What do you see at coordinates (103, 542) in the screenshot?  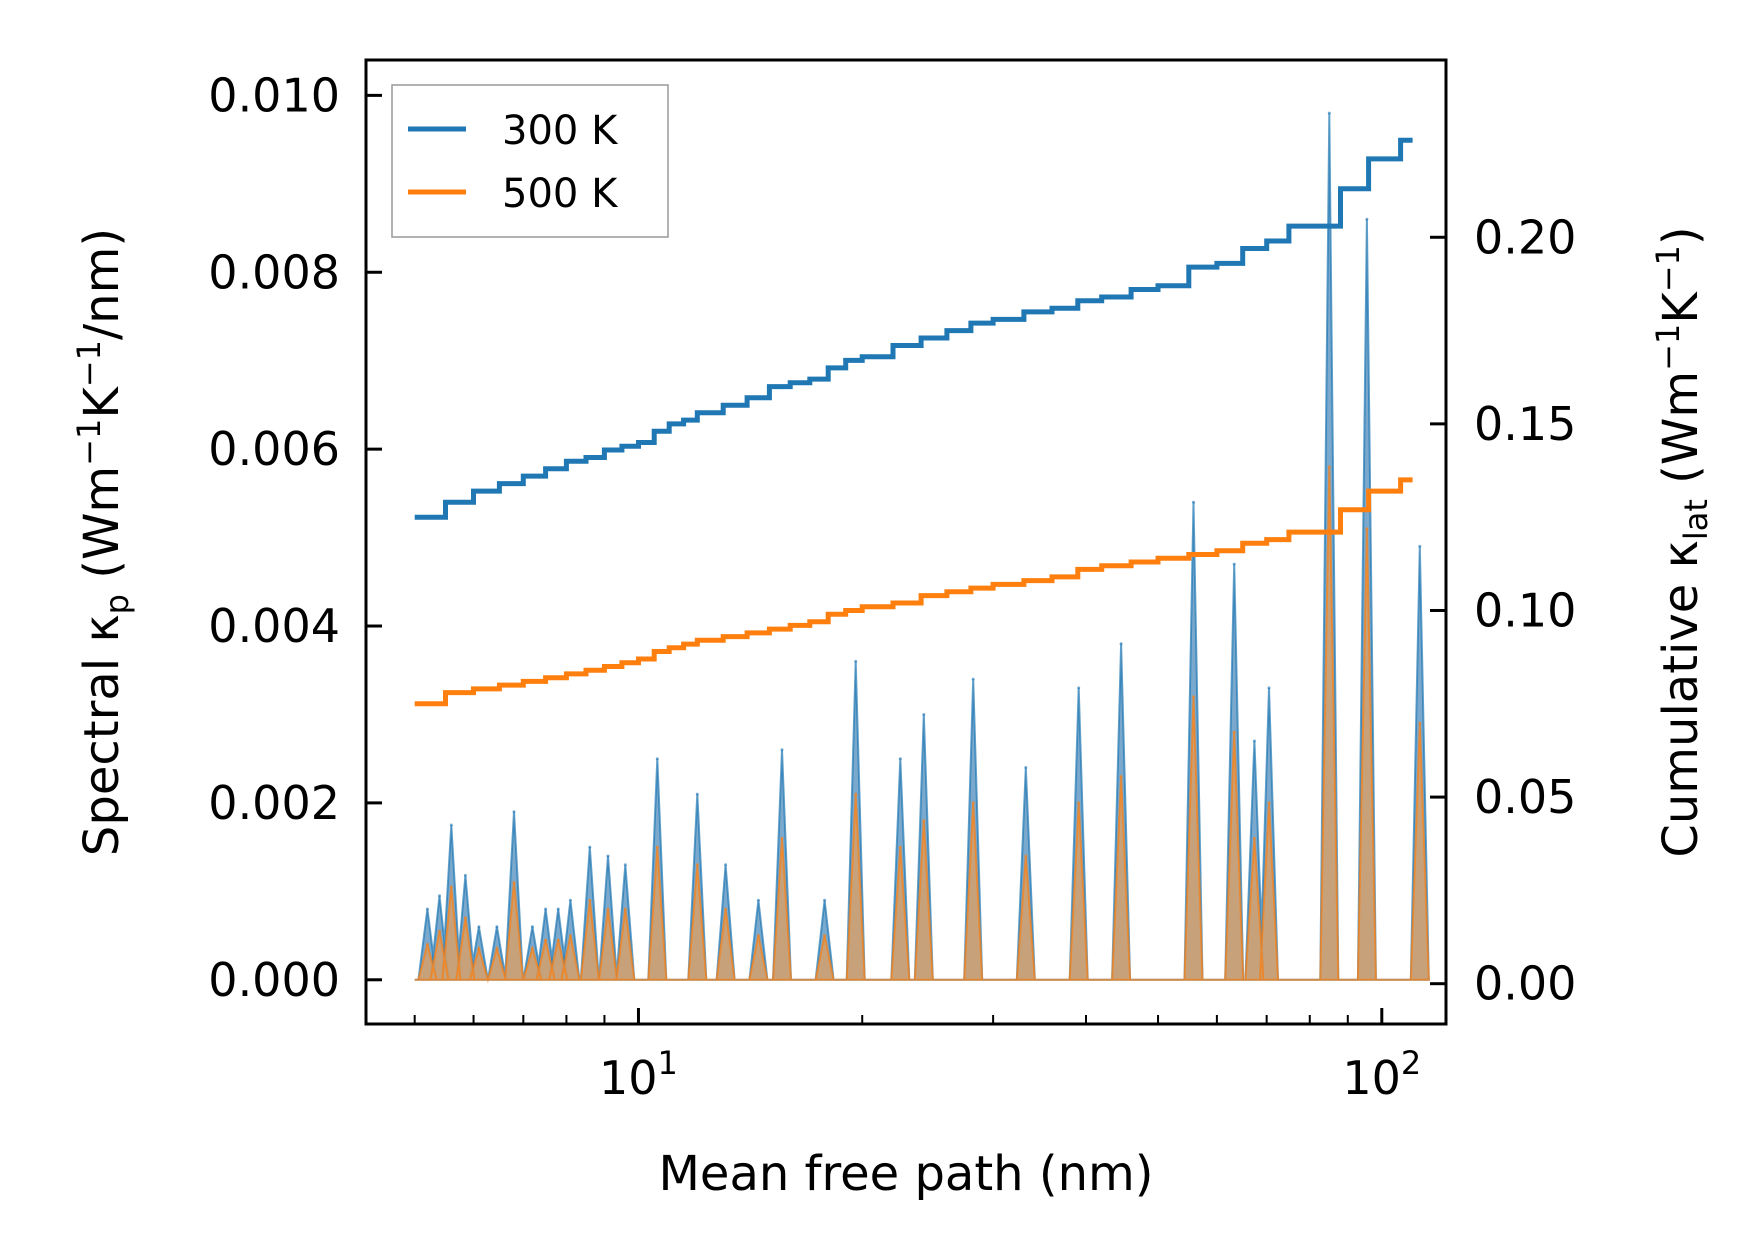 I see `left-y-axis-label: Spectral κp (Wm−1K−1/nm)` at bounding box center [103, 542].